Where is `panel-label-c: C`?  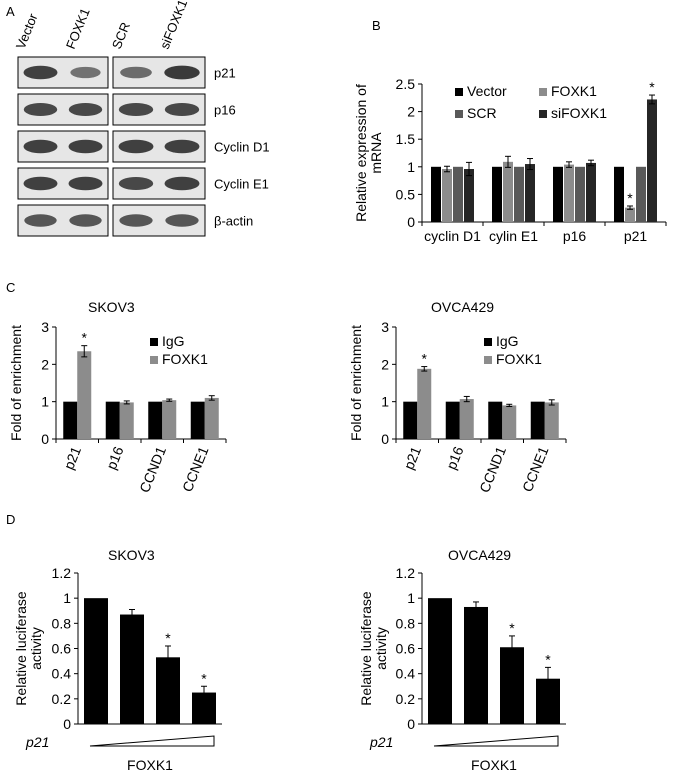
panel-label-c: C is located at coordinates (10, 287).